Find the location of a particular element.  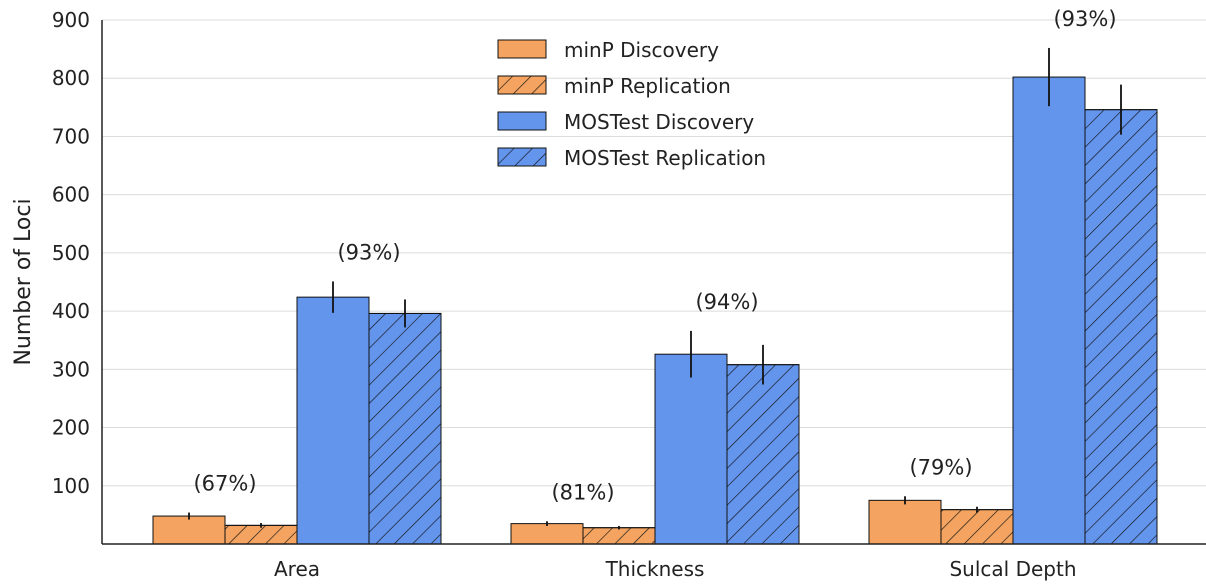

legend-label: MOSTest Replication is located at coordinates (665, 158).